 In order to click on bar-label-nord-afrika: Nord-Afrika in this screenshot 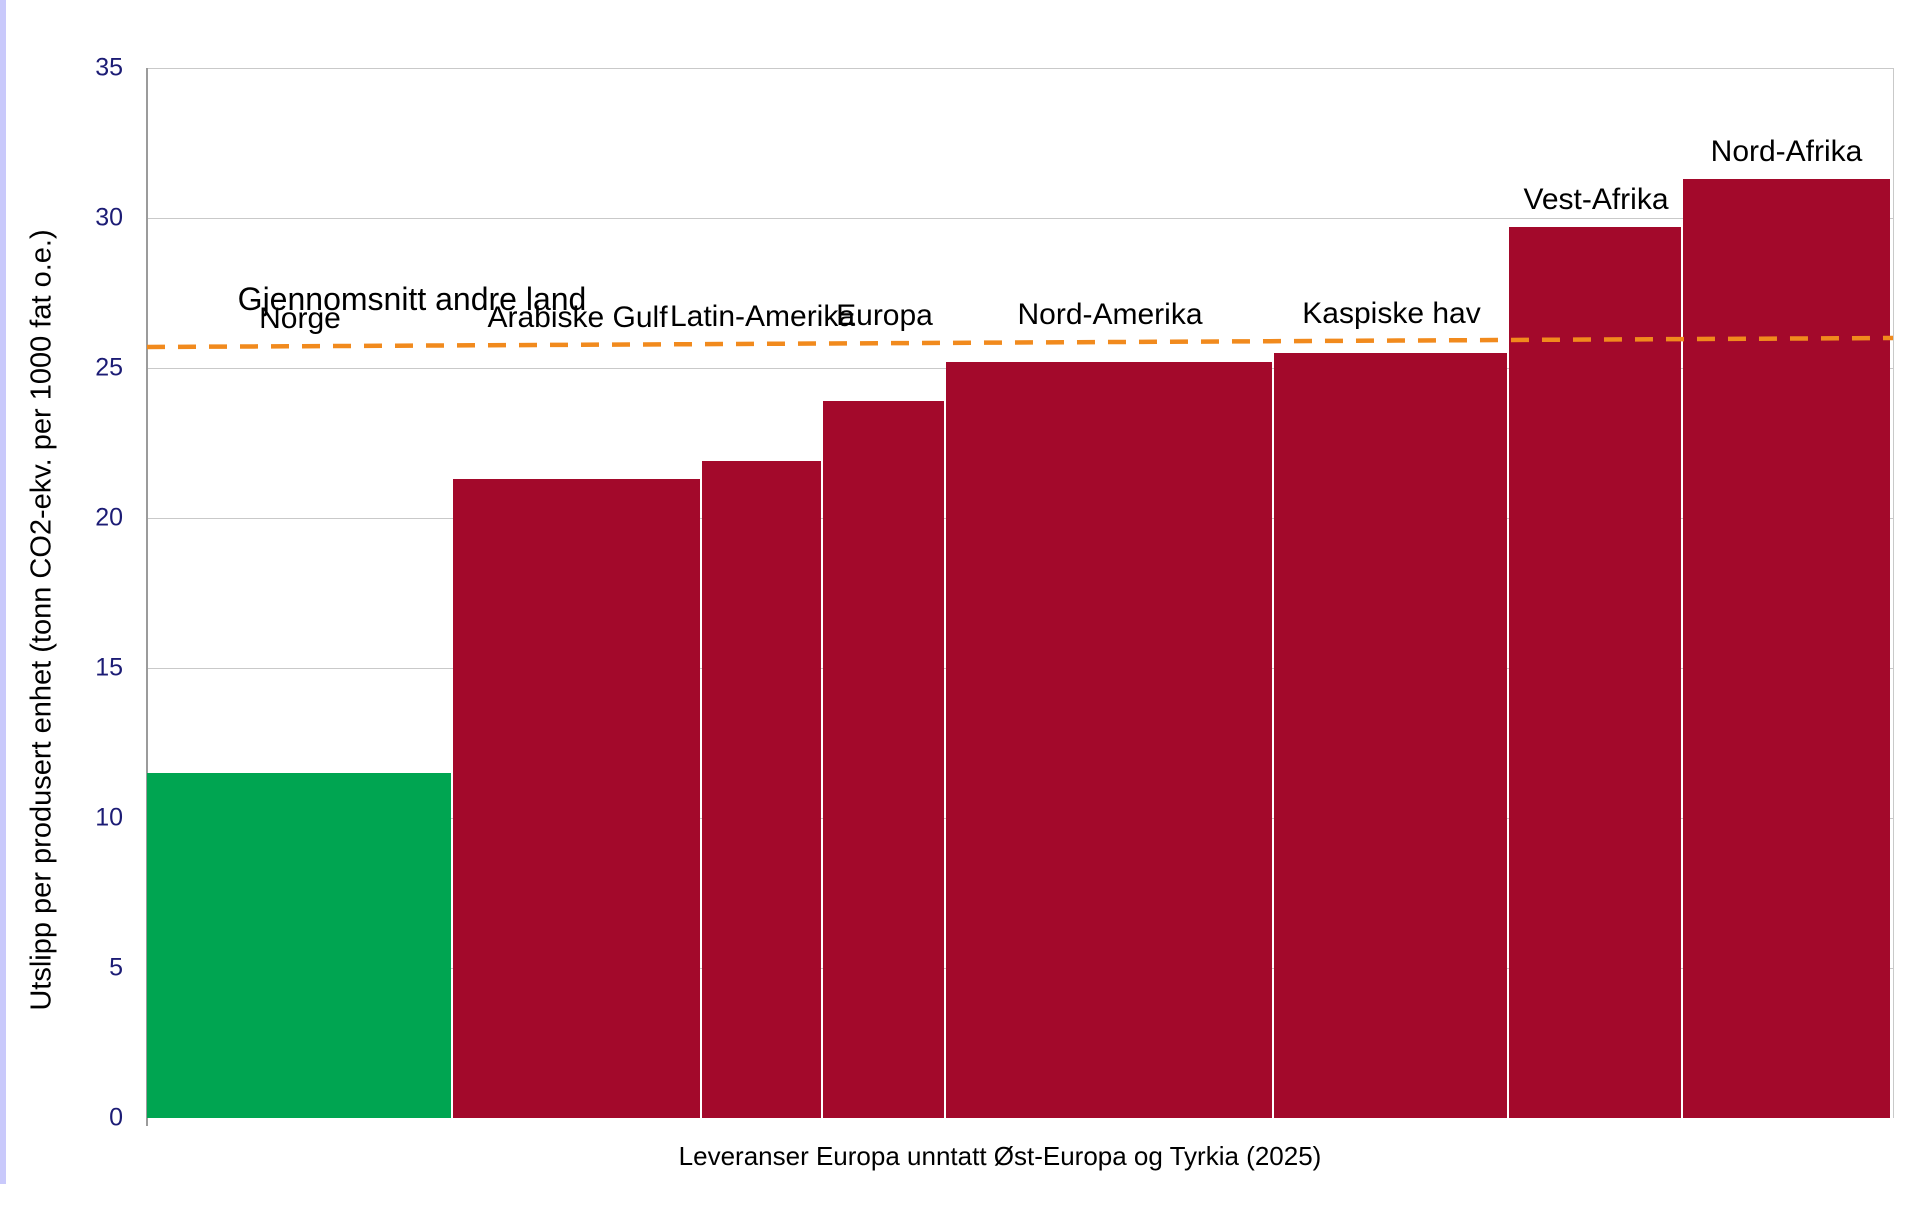, I will do `click(1786, 151)`.